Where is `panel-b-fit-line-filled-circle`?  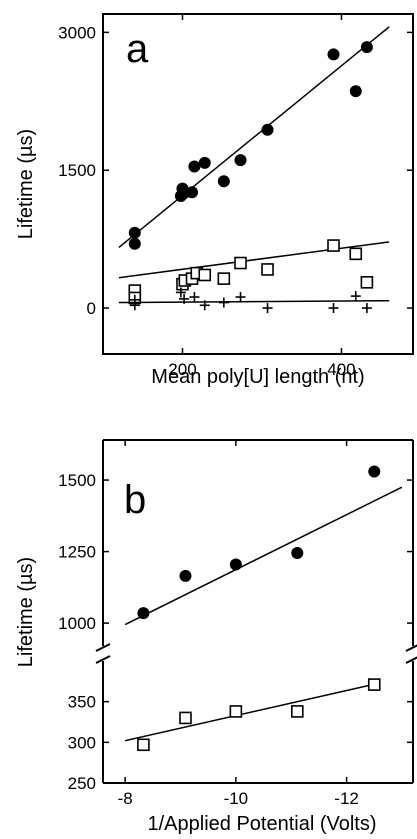 panel-b-fit-line-filled-circle is located at coordinates (263, 556).